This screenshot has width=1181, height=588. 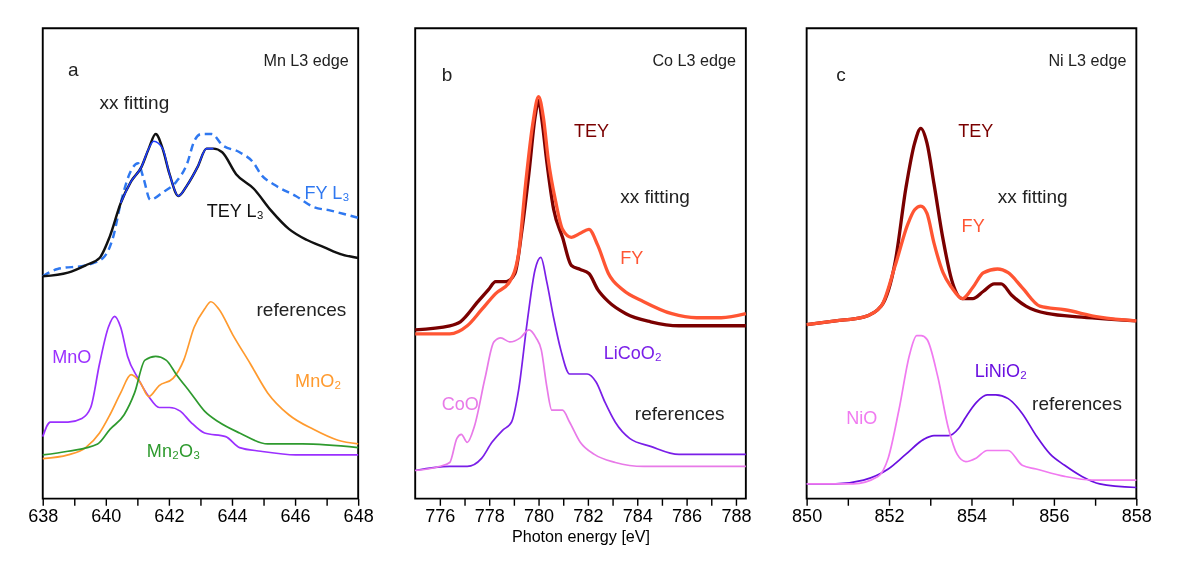 What do you see at coordinates (318, 380) in the screenshot?
I see `series-label: MnO₂` at bounding box center [318, 380].